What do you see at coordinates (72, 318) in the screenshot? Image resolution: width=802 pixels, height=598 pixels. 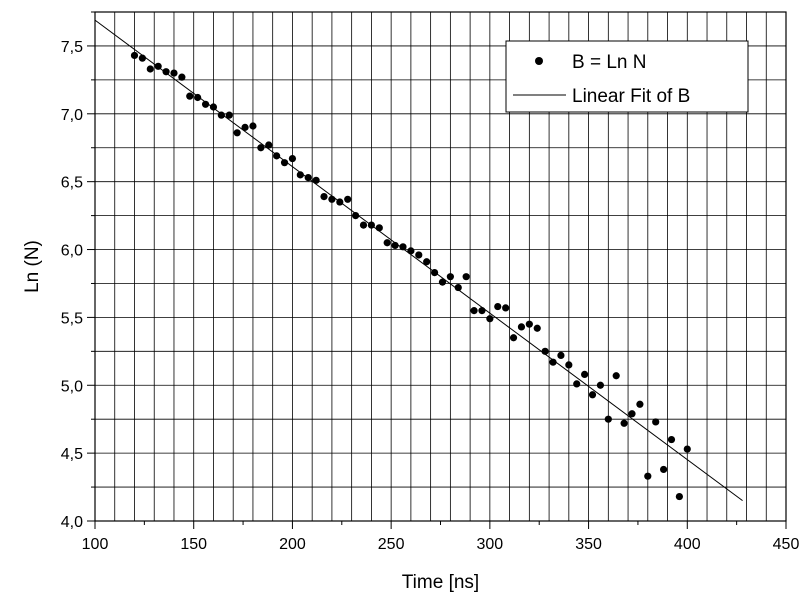 I see `y-tick-label: 5,5` at bounding box center [72, 318].